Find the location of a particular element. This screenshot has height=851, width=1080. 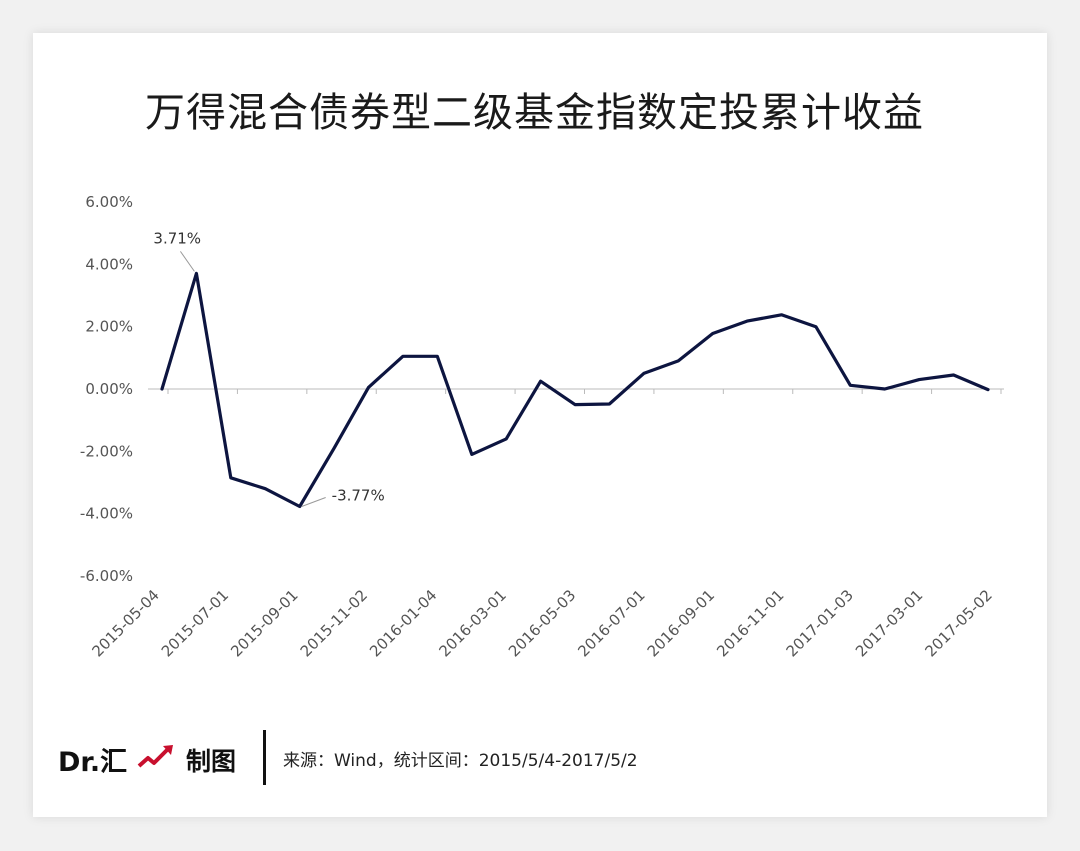

y-tick-label: -6.00% is located at coordinates (106, 576).